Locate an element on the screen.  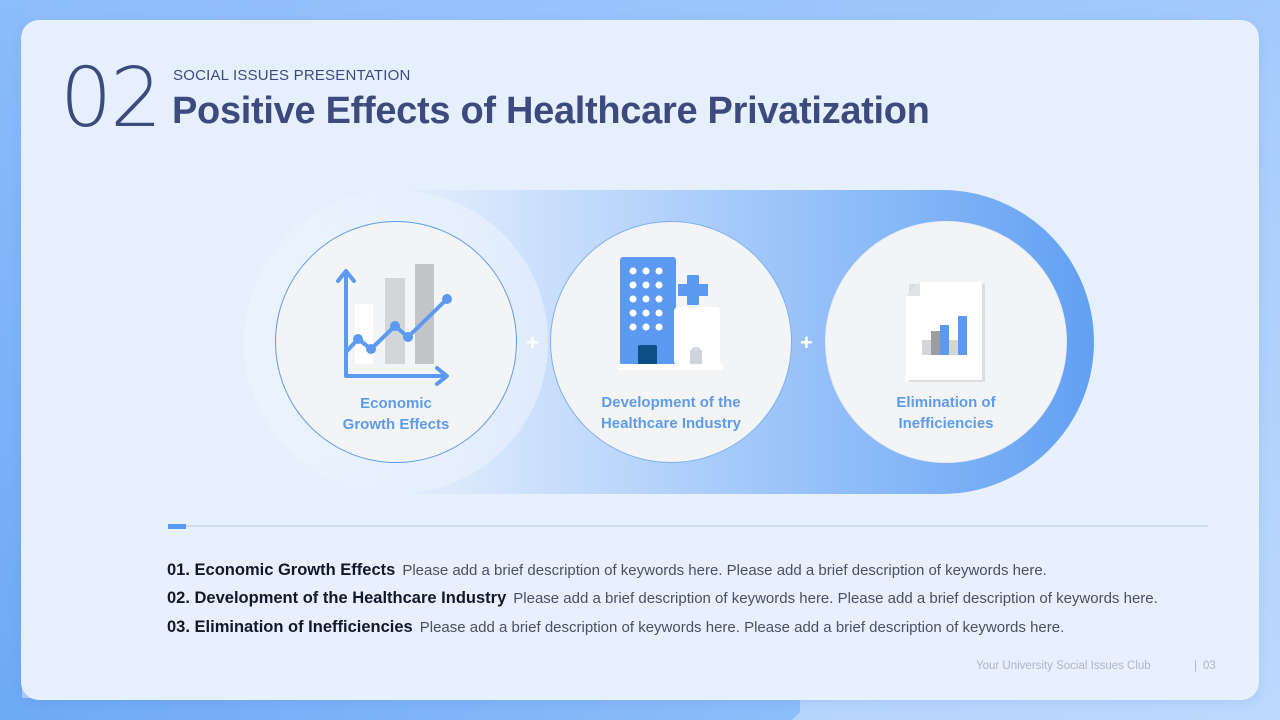
report-document-icon is located at coordinates (945, 332).